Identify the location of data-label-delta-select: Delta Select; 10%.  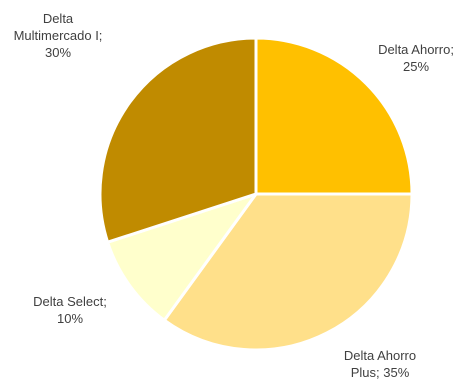
(70, 310).